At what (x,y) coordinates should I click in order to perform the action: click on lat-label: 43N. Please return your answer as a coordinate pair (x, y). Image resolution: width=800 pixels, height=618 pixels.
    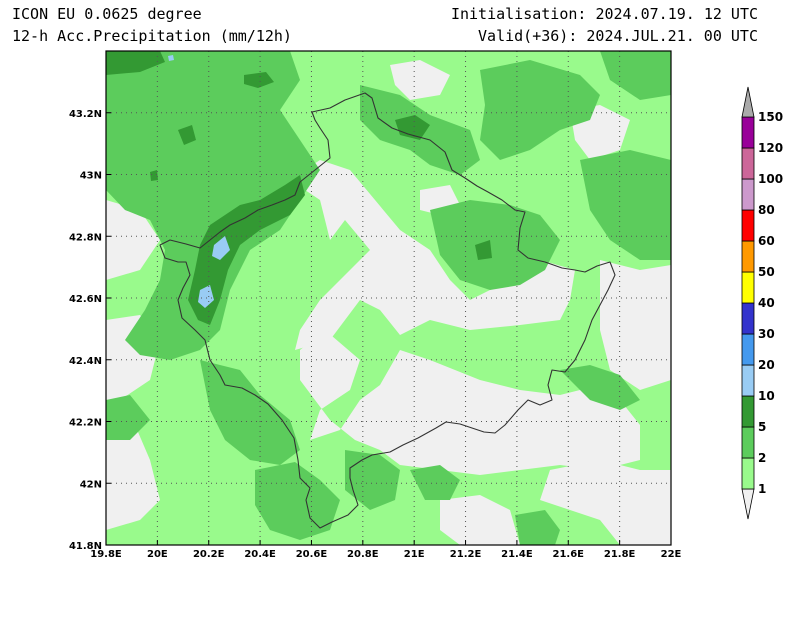
    Looking at the image, I should click on (91, 176).